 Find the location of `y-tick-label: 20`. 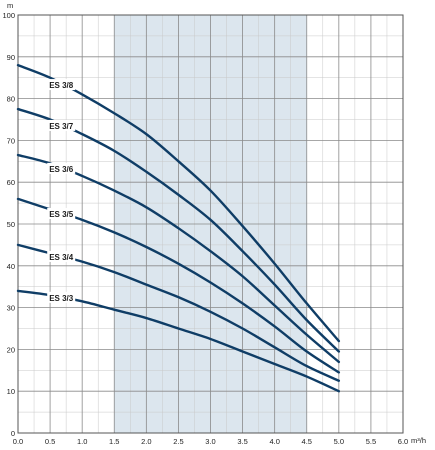

y-tick-label: 20 is located at coordinates (11, 349).